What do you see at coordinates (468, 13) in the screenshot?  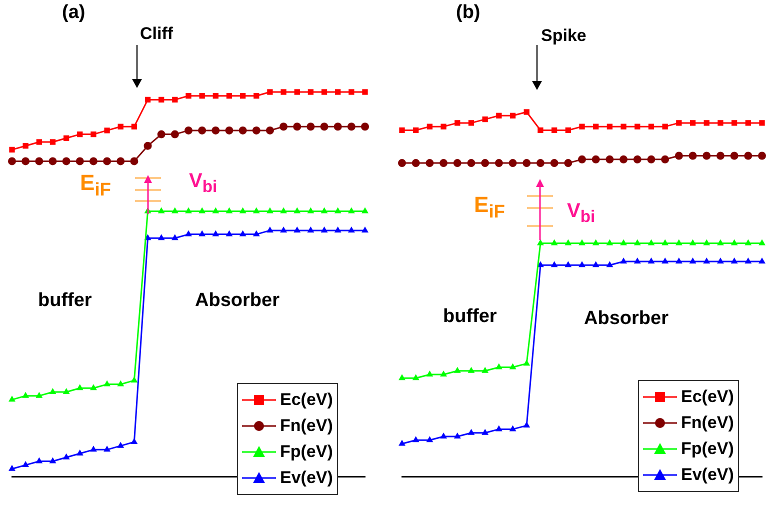 I see `chart-title: (b)` at bounding box center [468, 13].